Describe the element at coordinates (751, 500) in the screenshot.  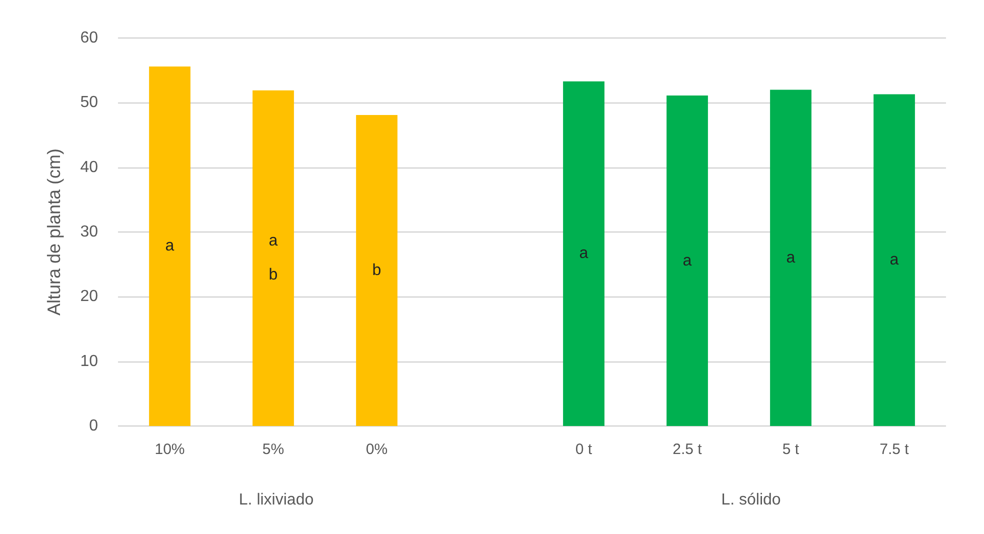
I see `text: L. sólido` at that location.